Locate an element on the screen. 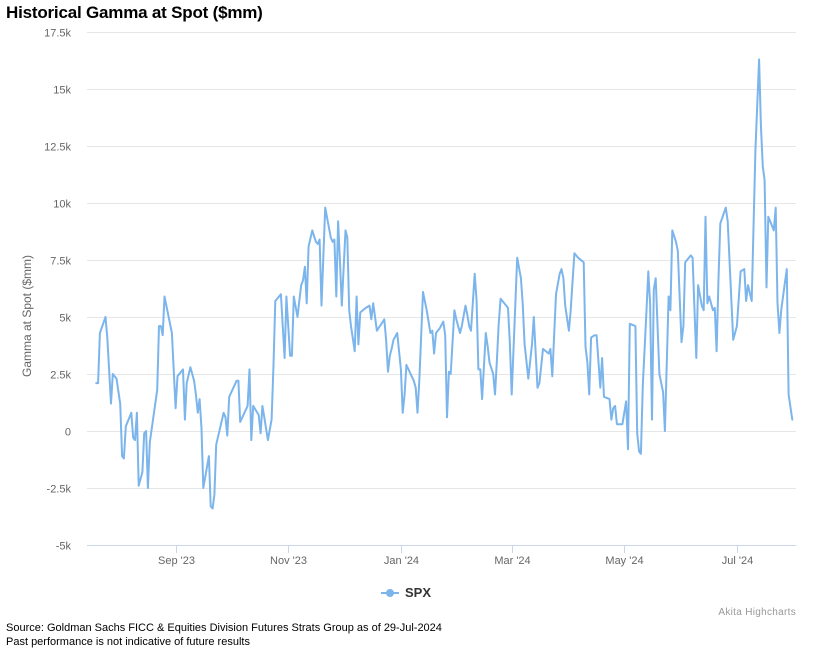 The image size is (838, 654). y-tick-label: 7.5k is located at coordinates (60, 262).